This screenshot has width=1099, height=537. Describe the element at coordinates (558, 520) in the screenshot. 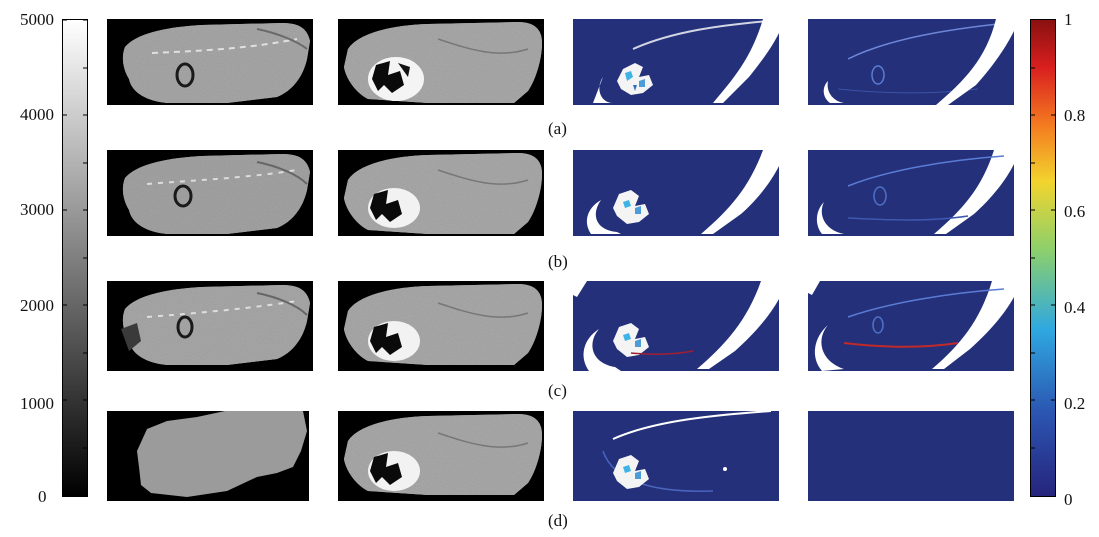

I see `row-label-d: (d)` at that location.